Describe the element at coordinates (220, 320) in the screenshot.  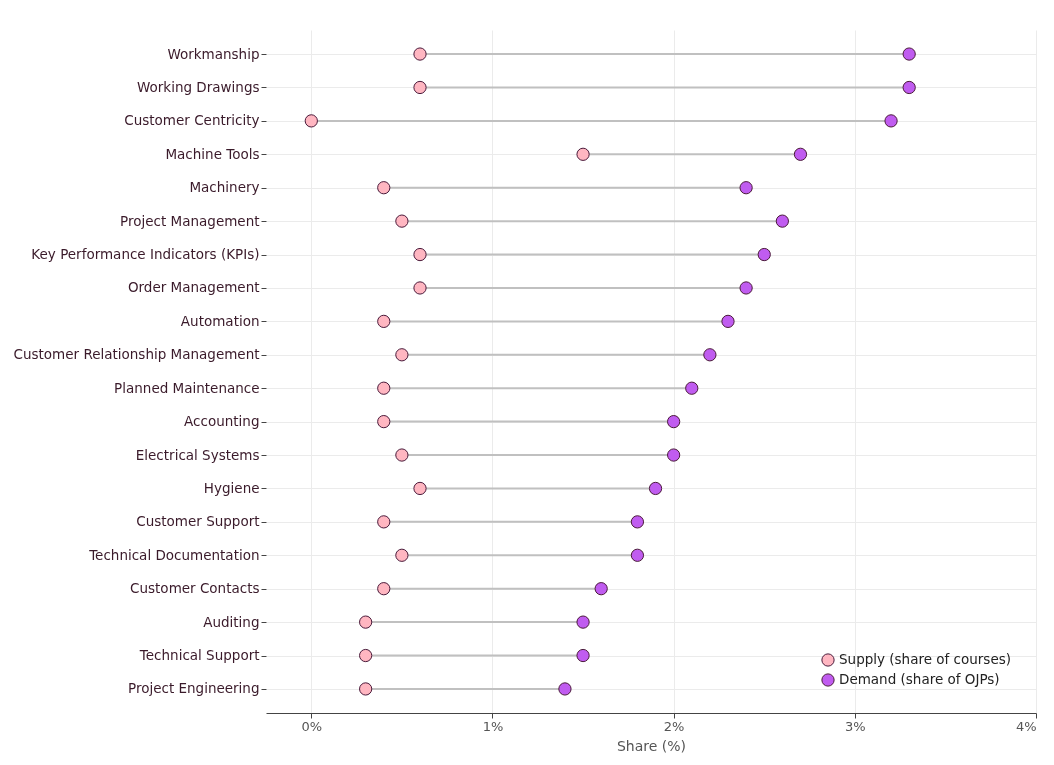
I see `y-tick-label: Automation` at that location.